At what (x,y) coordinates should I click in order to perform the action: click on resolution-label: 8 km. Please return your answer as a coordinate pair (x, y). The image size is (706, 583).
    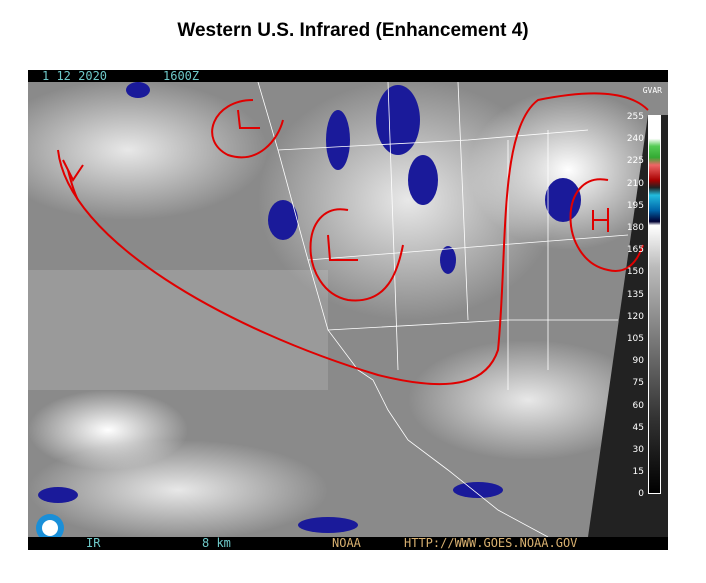
    Looking at the image, I should click on (216, 543).